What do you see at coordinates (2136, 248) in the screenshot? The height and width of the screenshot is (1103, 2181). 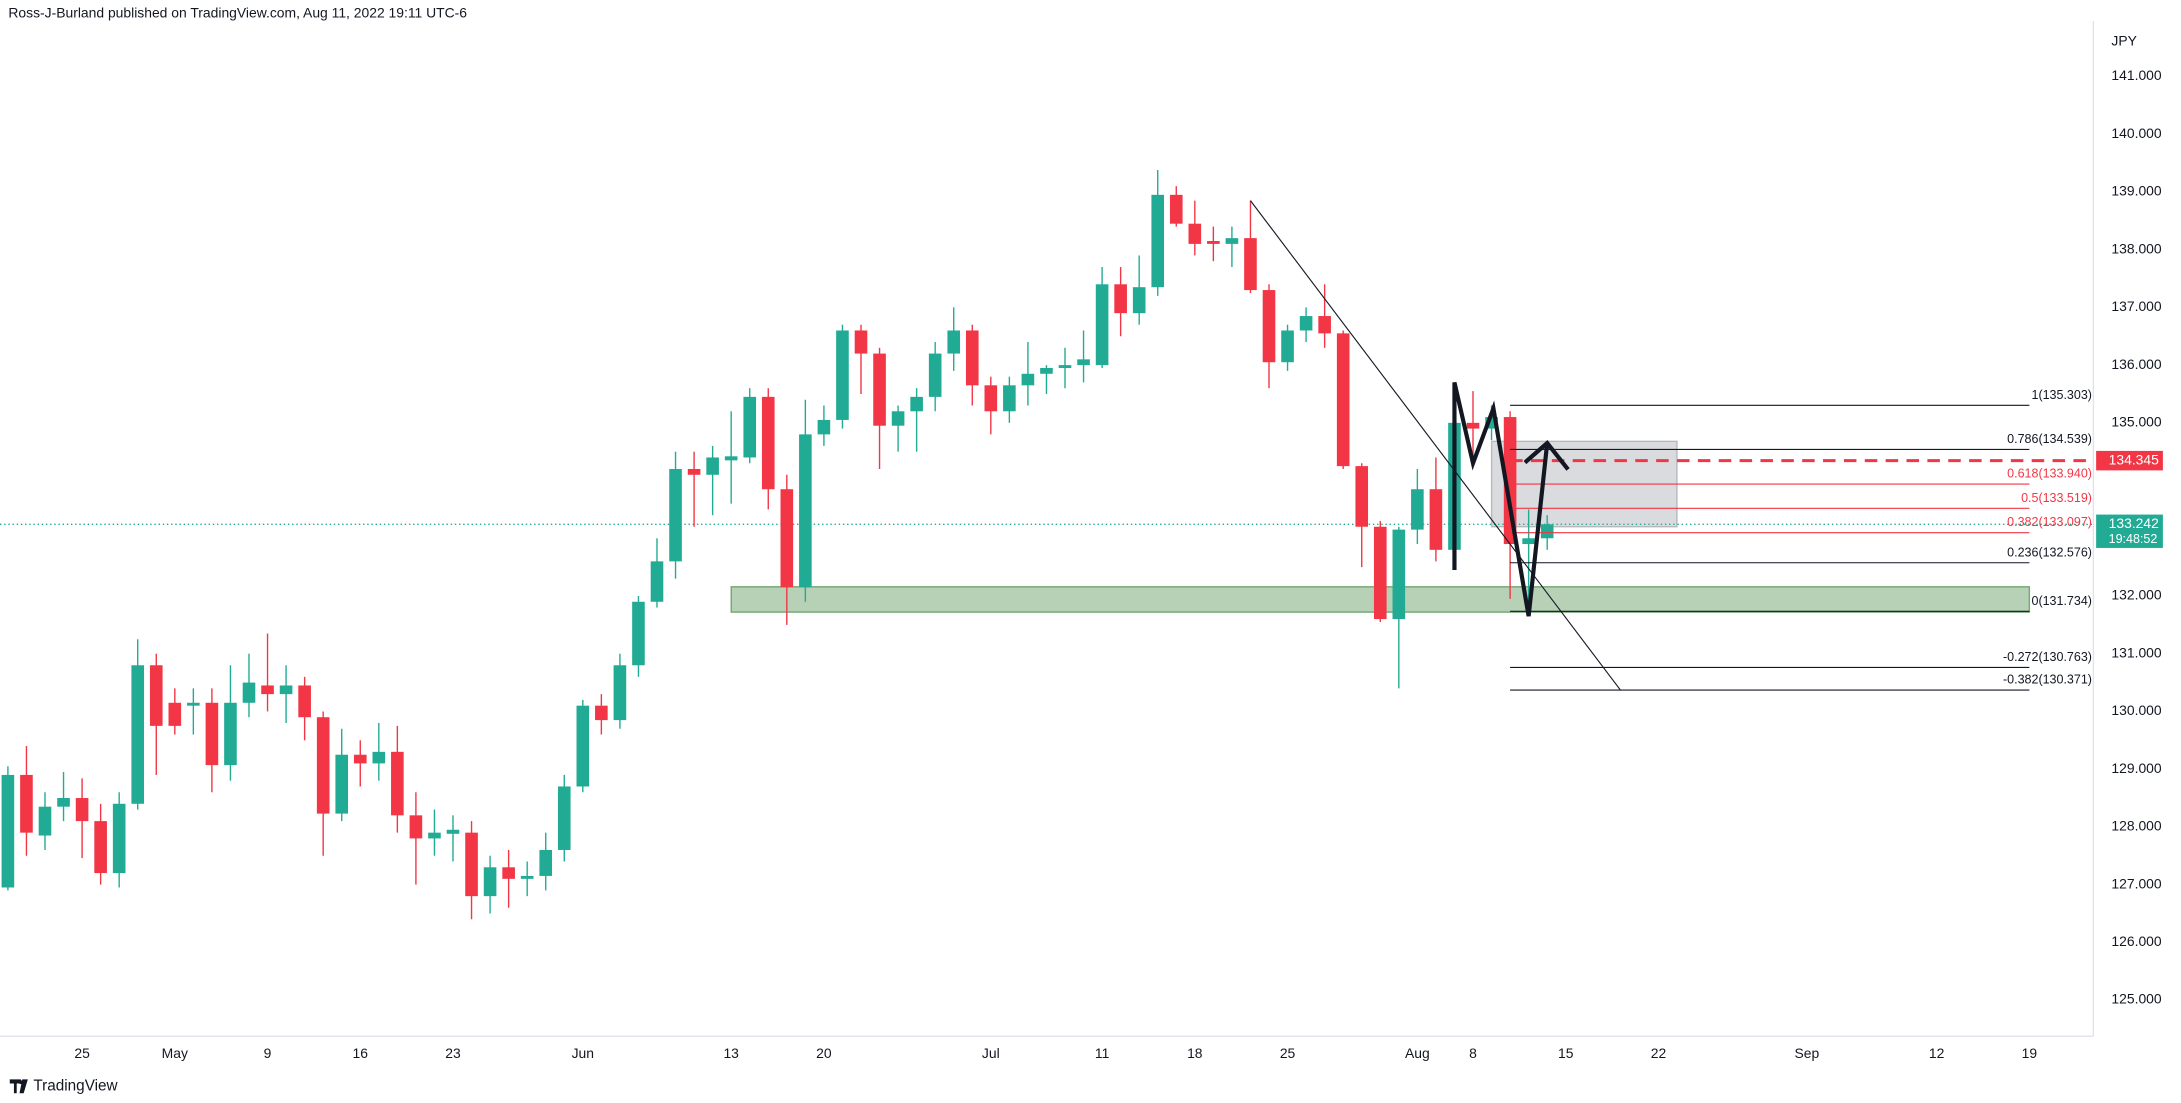 I see `y-tick-label: 138.000` at bounding box center [2136, 248].